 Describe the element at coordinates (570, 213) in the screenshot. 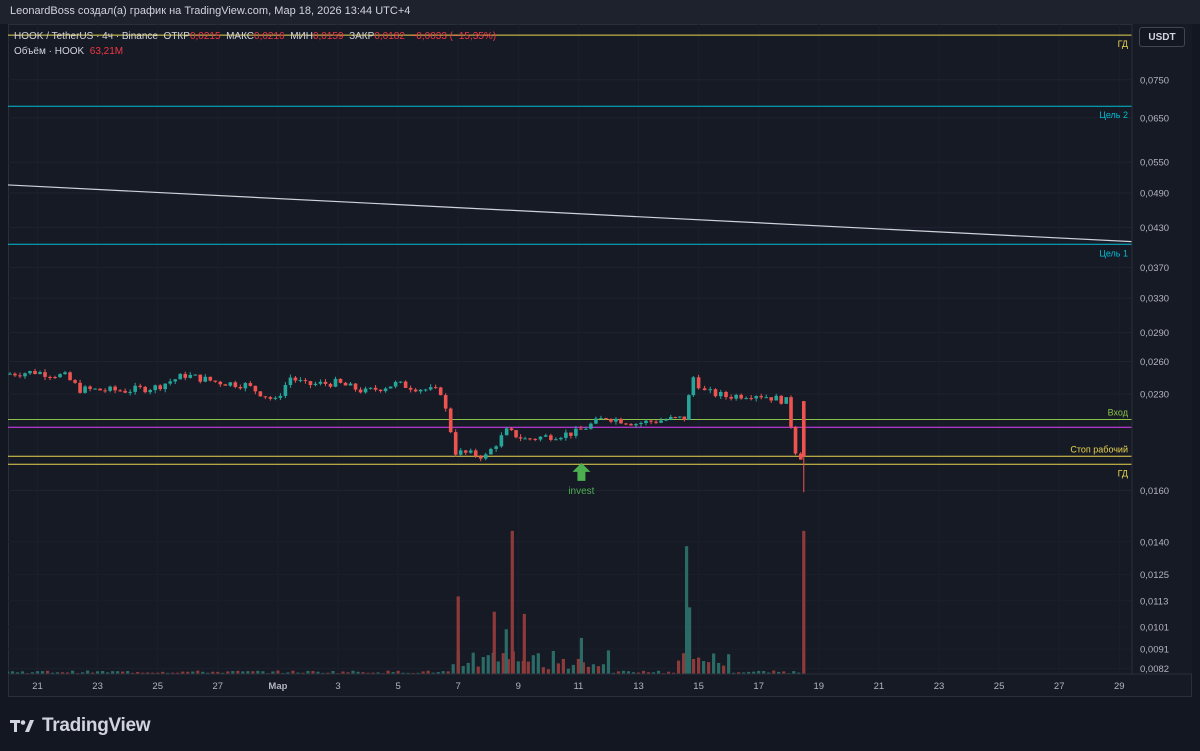

I see `trend-line` at that location.